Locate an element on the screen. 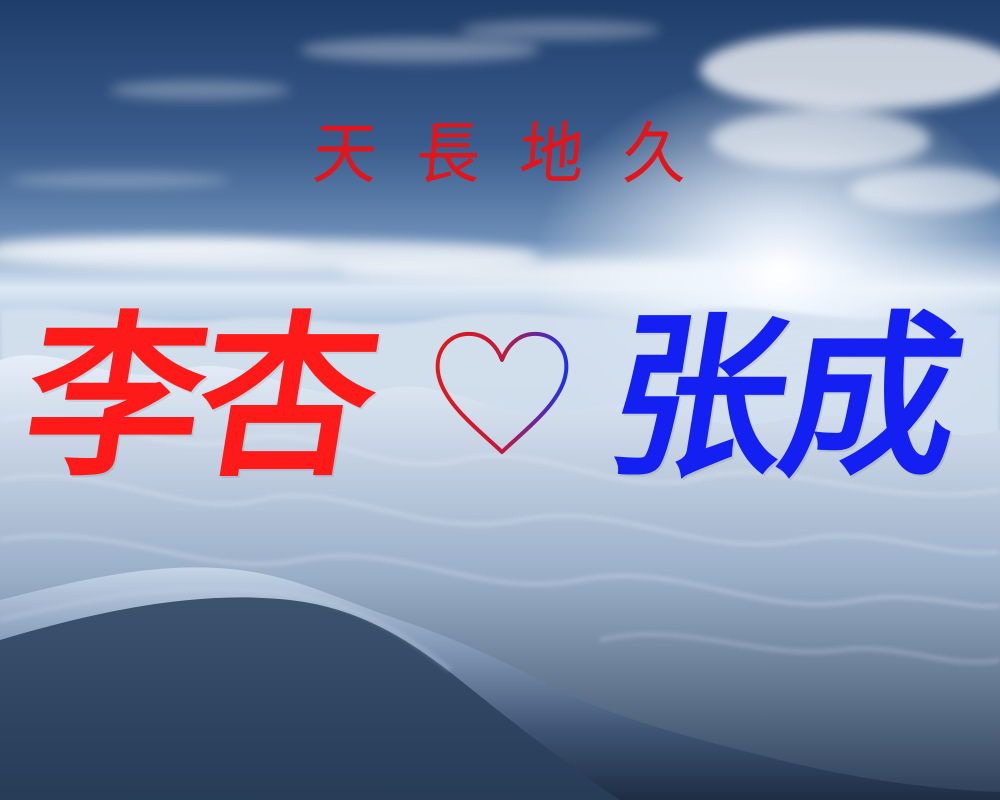 The height and width of the screenshot is (800, 1000). motto-seal-script: 天 長 地 久 is located at coordinates (500, 155).